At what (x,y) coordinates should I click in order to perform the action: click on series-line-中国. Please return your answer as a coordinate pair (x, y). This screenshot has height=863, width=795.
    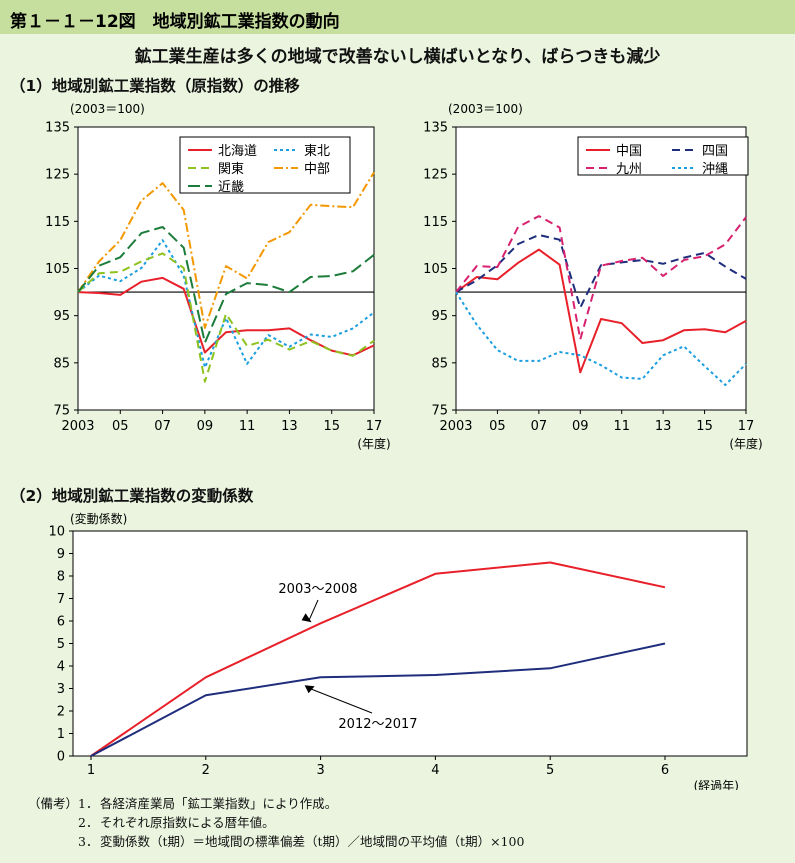
    Looking at the image, I should click on (601, 311).